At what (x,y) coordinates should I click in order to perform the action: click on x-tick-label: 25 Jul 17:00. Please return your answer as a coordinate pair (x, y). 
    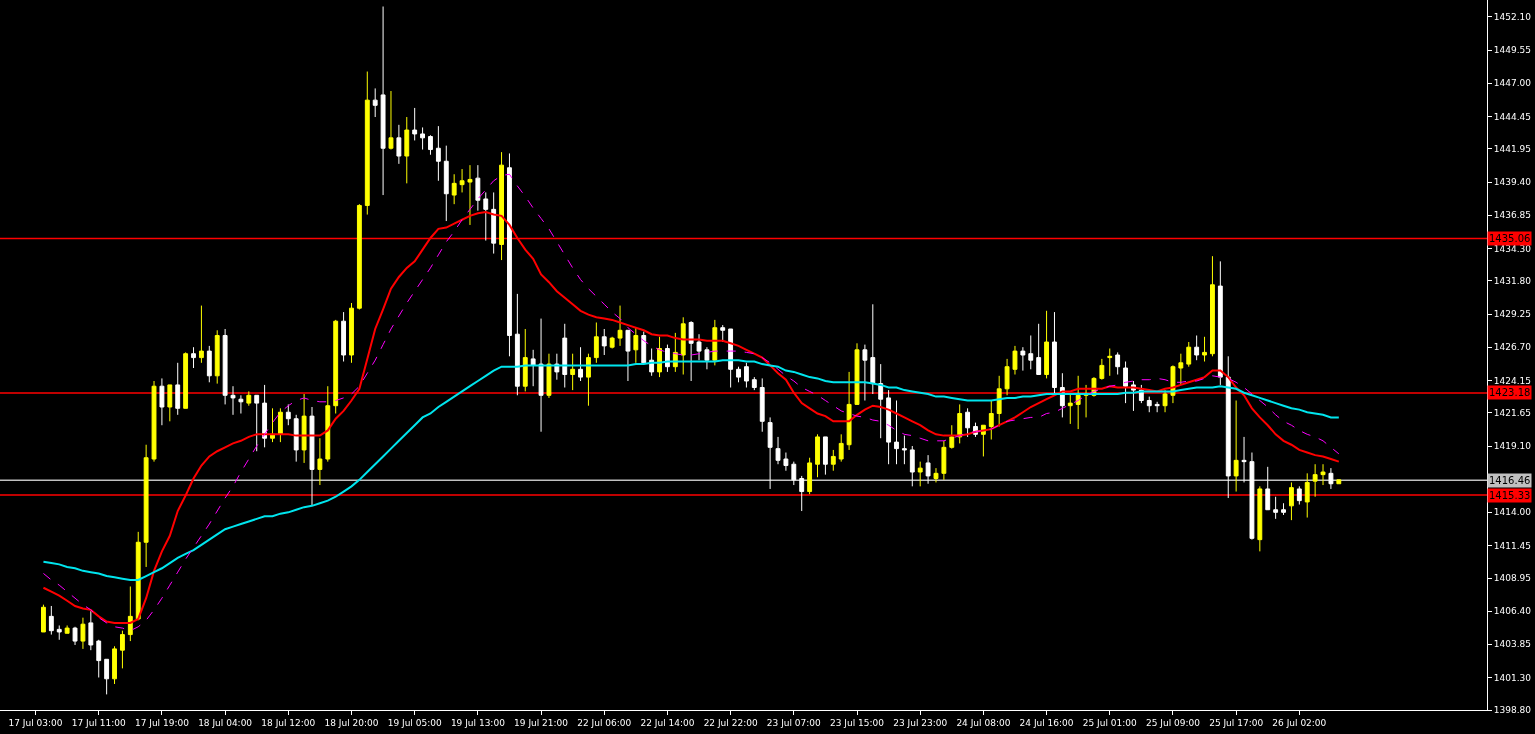
    Looking at the image, I should click on (1236, 722).